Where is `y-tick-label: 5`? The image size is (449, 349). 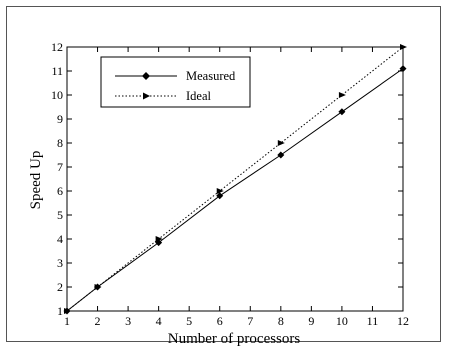
y-tick-label: 5 is located at coordinates (60, 215).